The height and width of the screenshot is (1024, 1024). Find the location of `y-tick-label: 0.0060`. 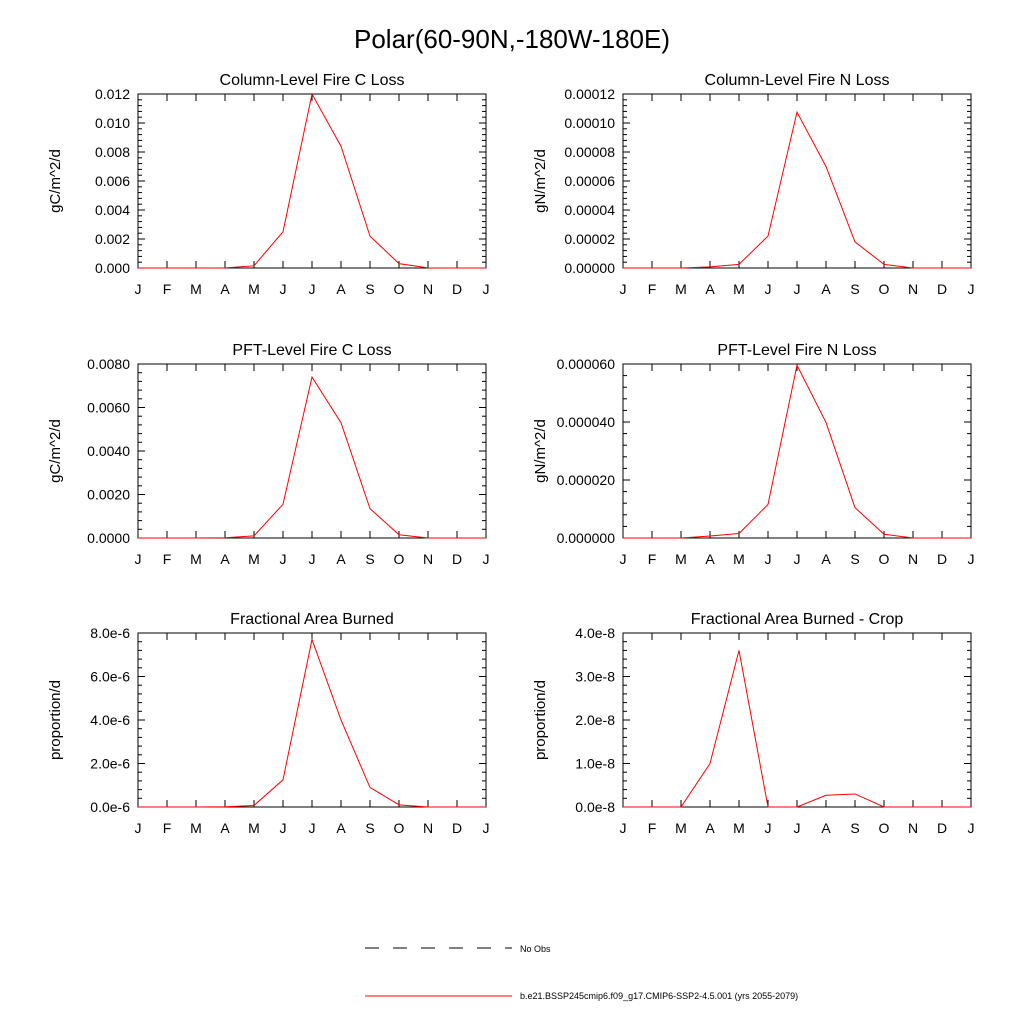

y-tick-label: 0.0060 is located at coordinates (108, 408).